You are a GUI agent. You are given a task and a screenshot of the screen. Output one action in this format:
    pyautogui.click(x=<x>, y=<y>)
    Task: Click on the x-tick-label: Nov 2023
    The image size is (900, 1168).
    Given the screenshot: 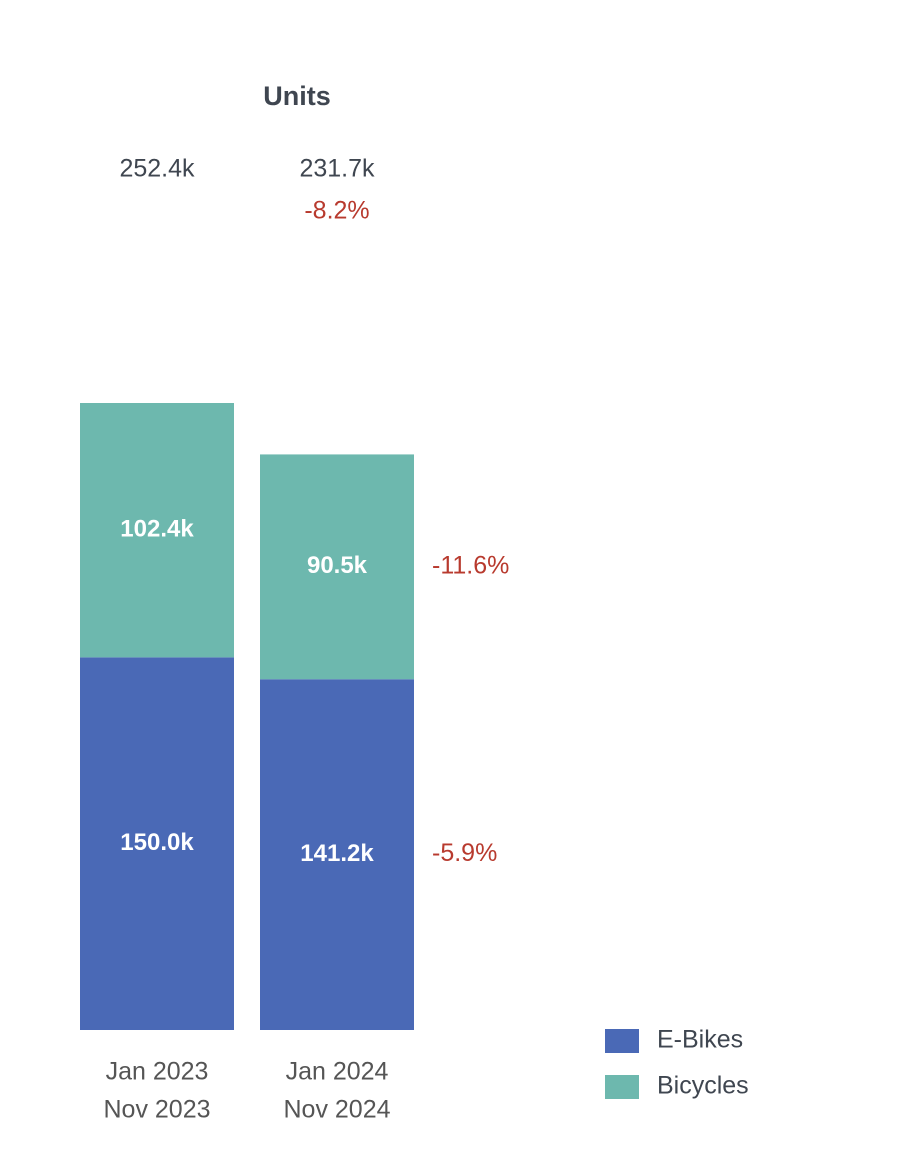 What is the action you would take?
    pyautogui.click(x=156, y=1110)
    